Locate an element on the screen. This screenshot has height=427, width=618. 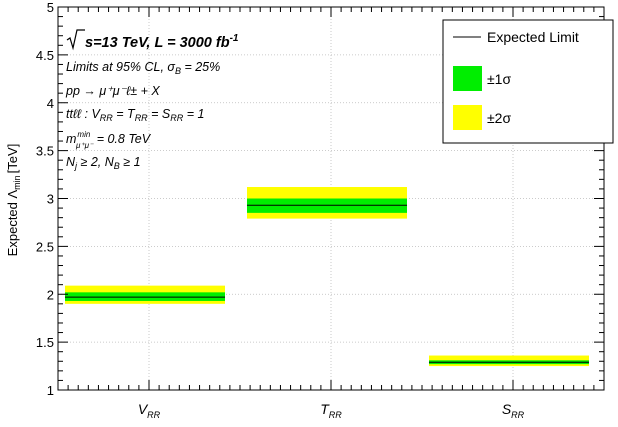
annotation-mass: mmin μ⁺μ⁻ = 0.8 TeV is located at coordinates (109, 140).